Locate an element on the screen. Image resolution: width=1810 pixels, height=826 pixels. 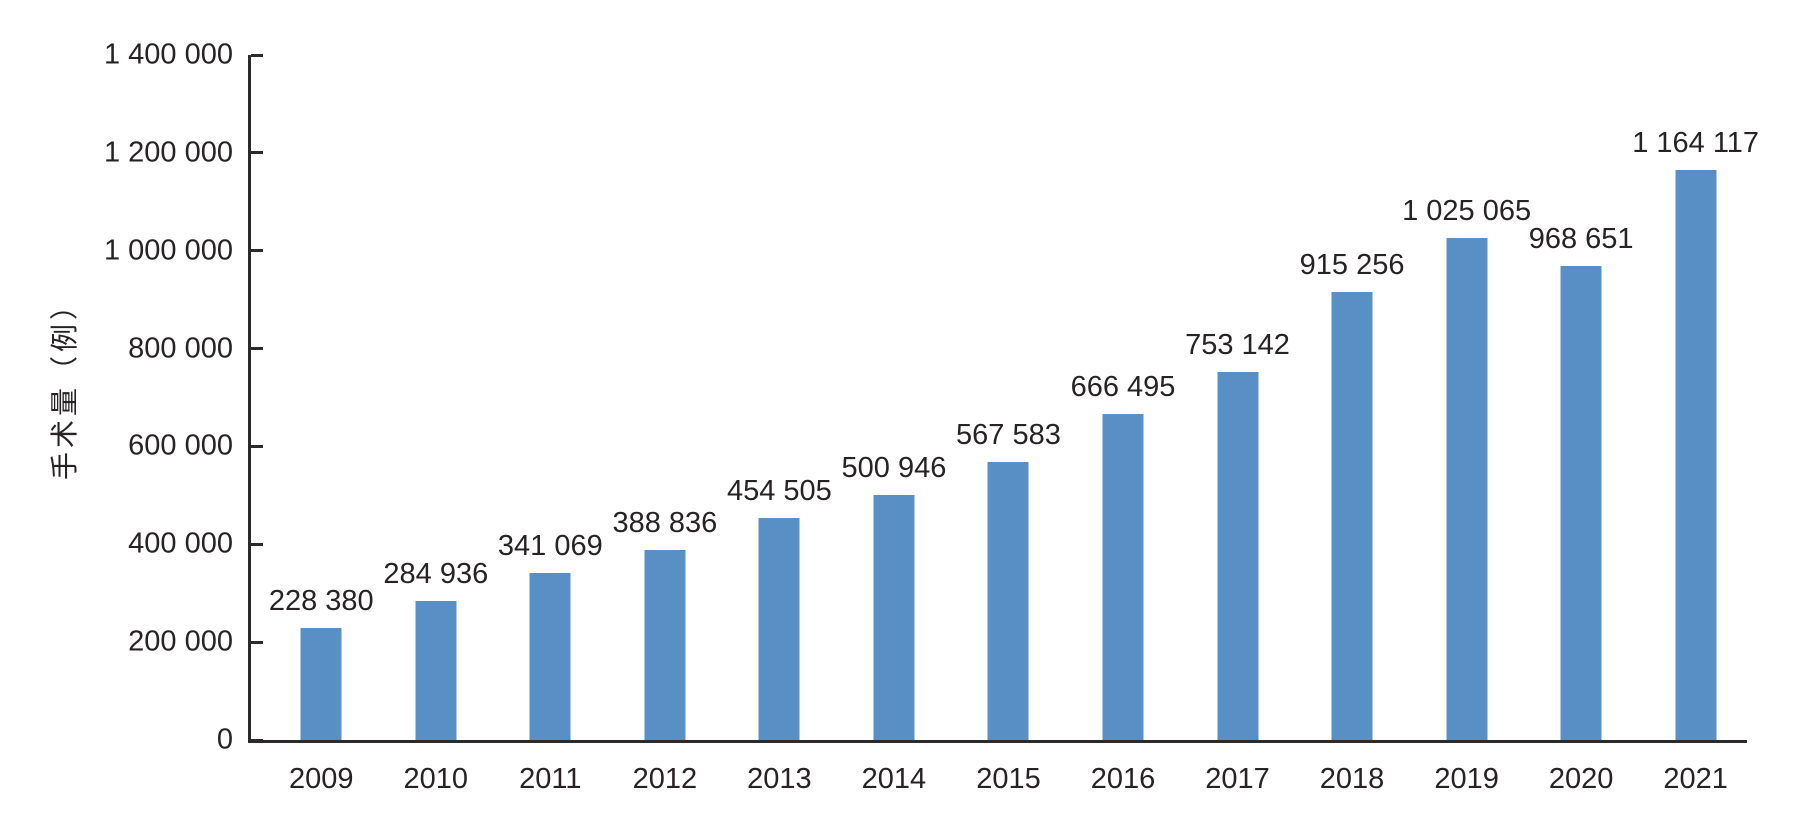
bar-slot: 567 583 2015 is located at coordinates (1008, 424).